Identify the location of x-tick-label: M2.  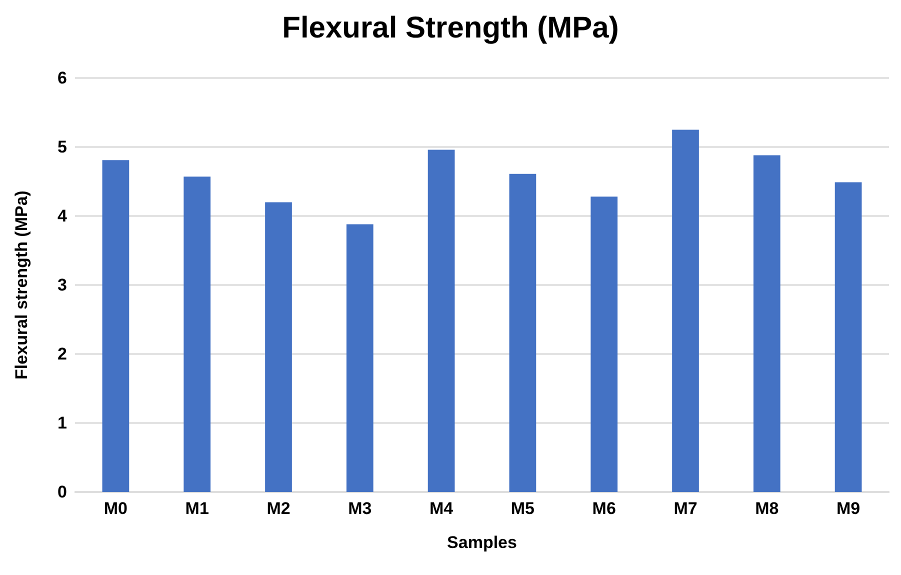
(278, 508).